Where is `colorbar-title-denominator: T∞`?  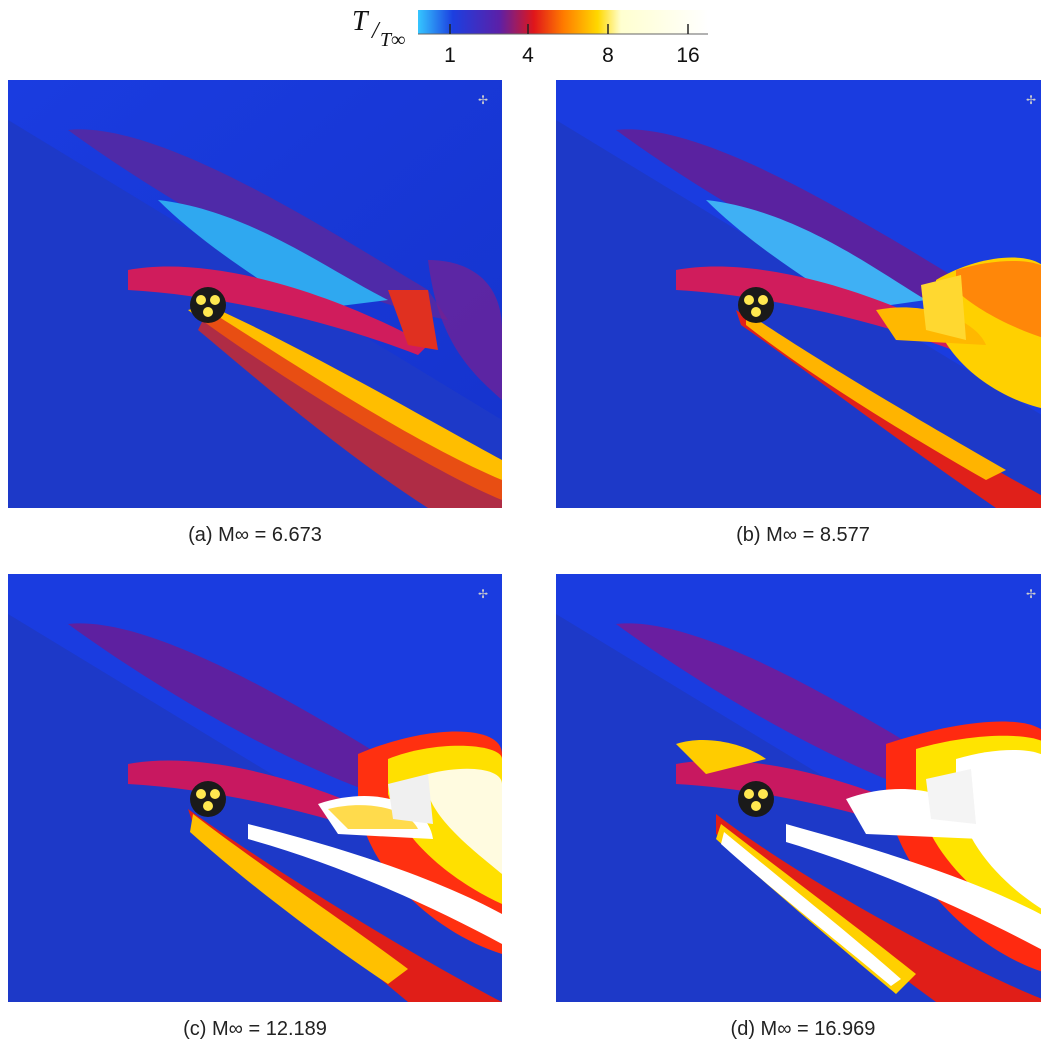 colorbar-title-denominator: T∞ is located at coordinates (392, 40).